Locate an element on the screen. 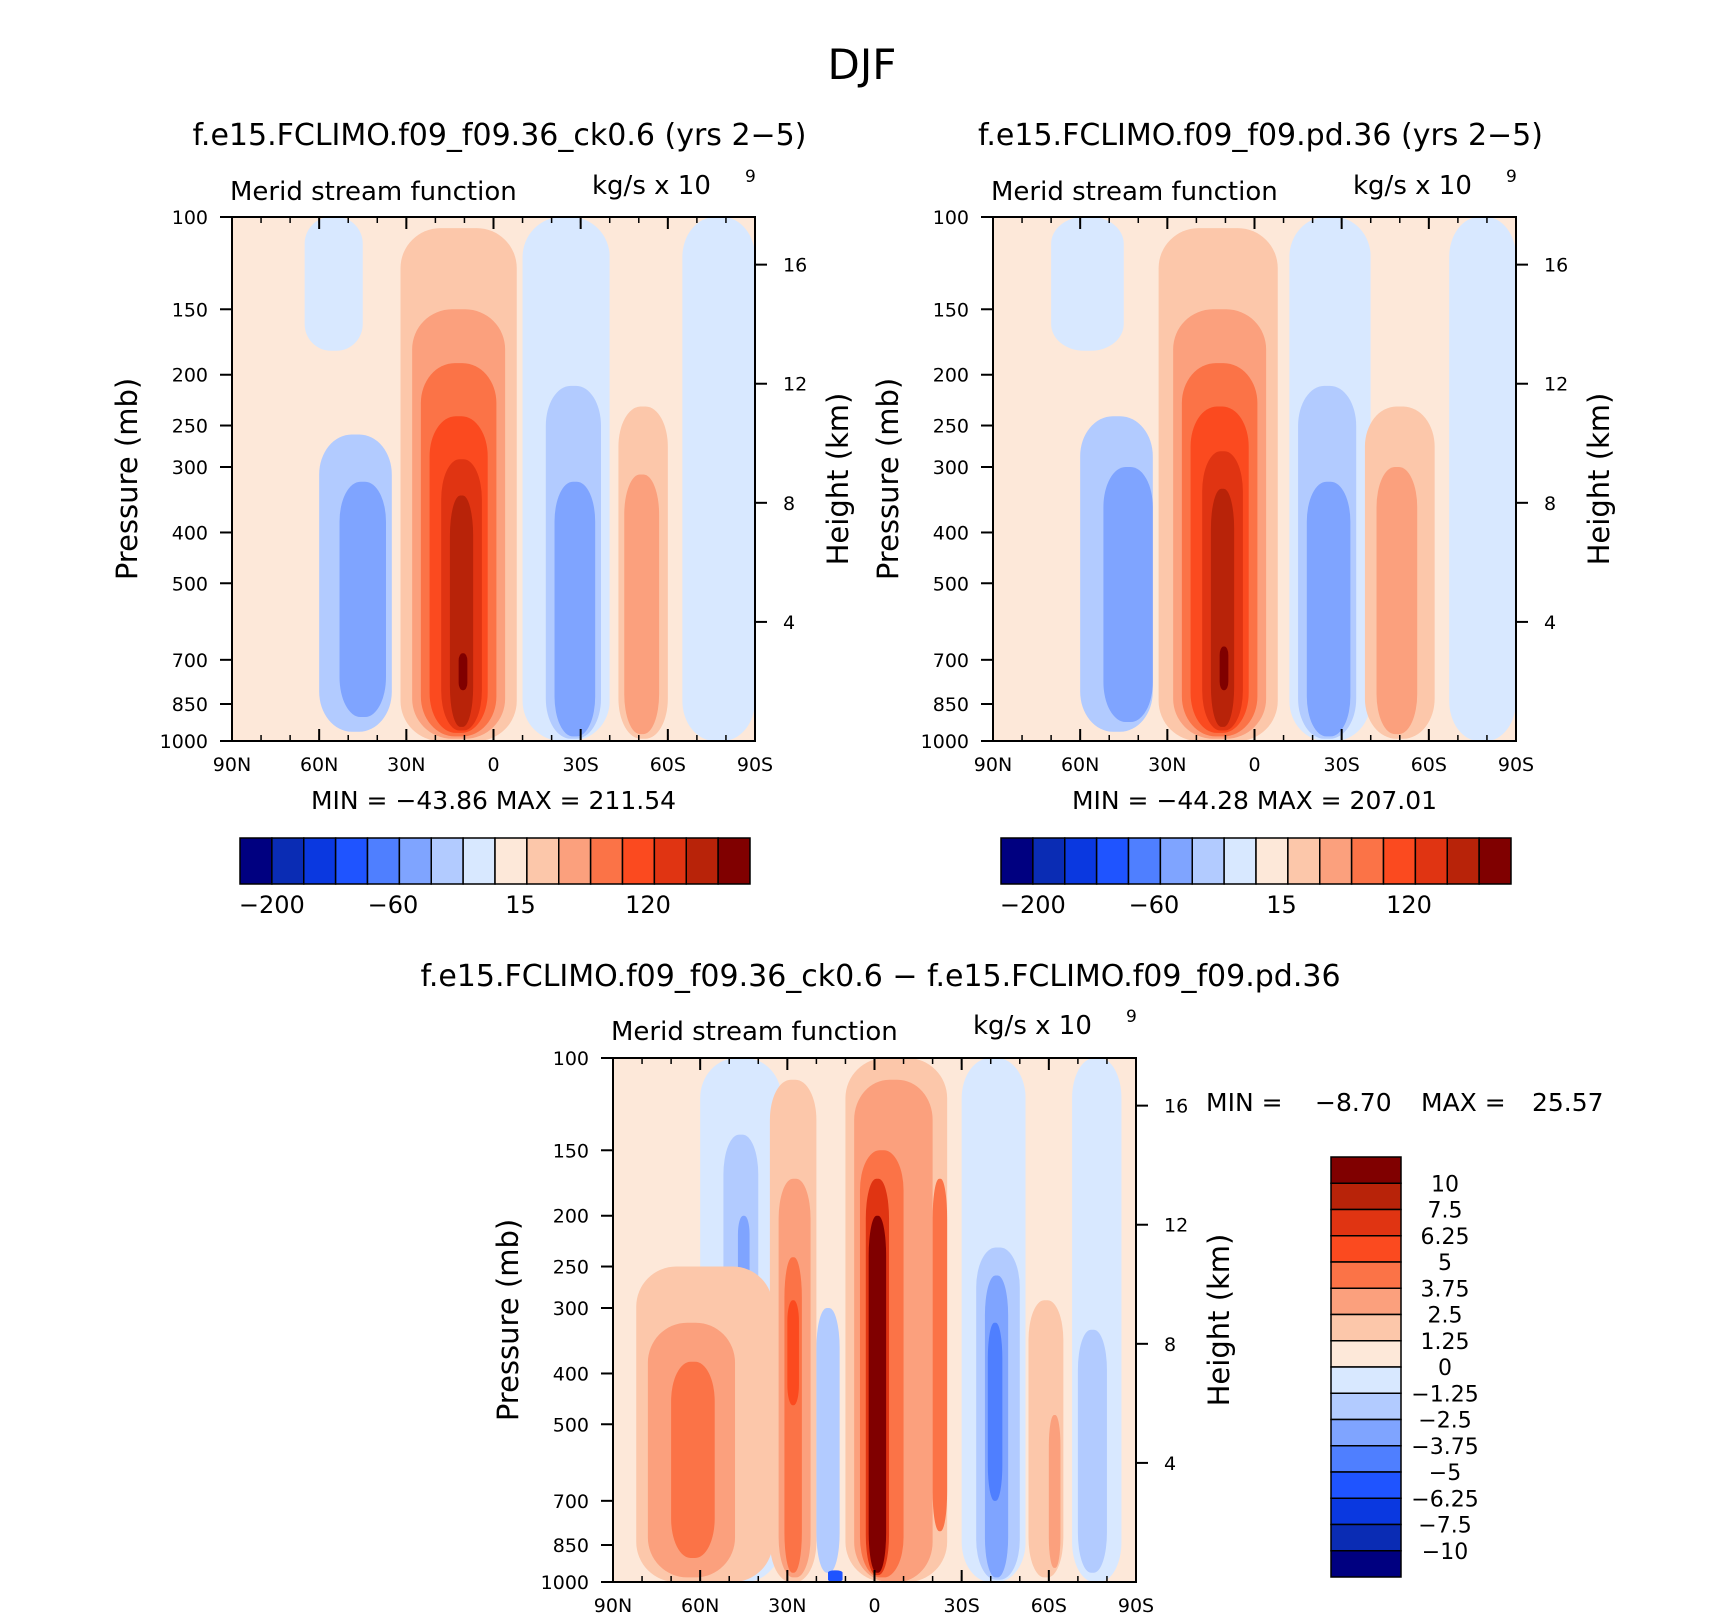 Image resolution: width=1710 pixels, height=1624 pixels. colorbar-label: 120 is located at coordinates (648, 905).